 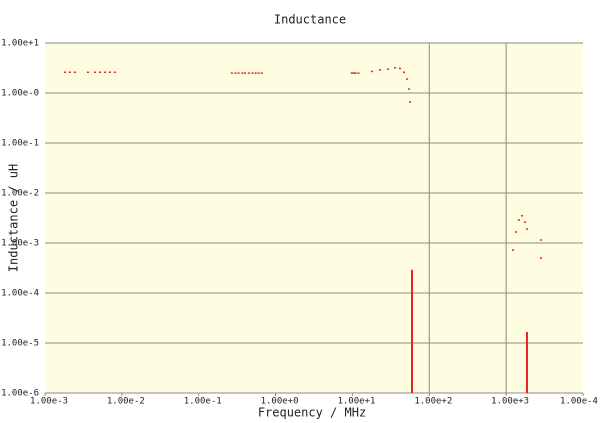 I want to click on x-tick-label: 1.00e-4, so click(x=579, y=402).